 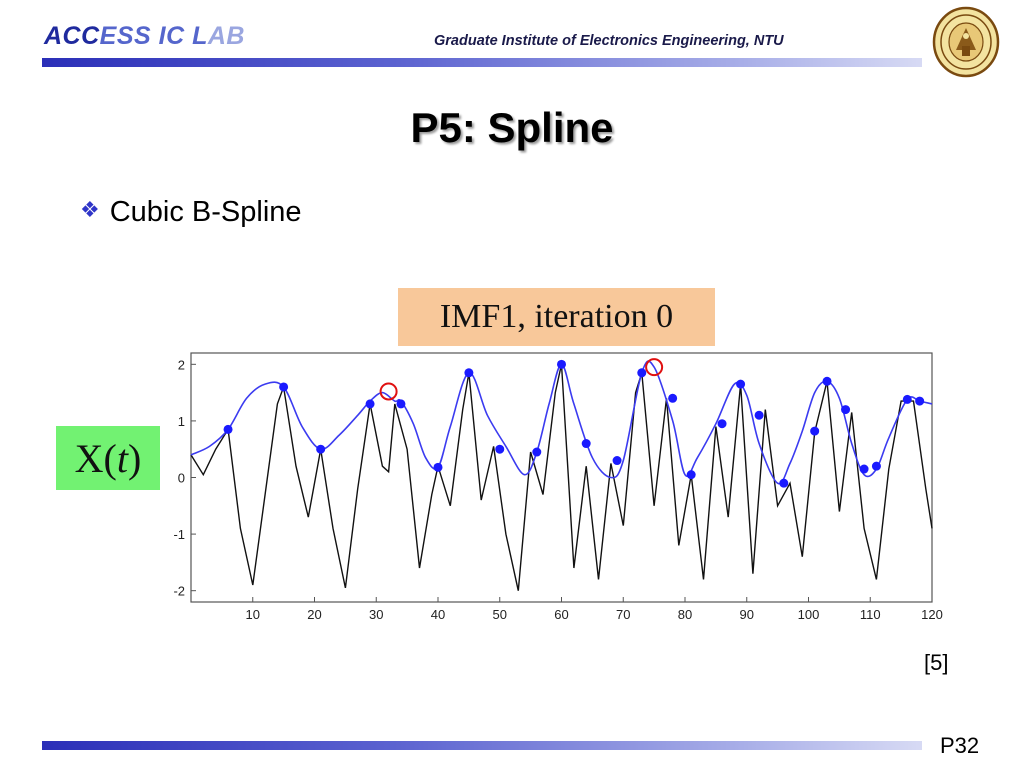 I want to click on x-tick-label: 70, so click(x=623, y=614).